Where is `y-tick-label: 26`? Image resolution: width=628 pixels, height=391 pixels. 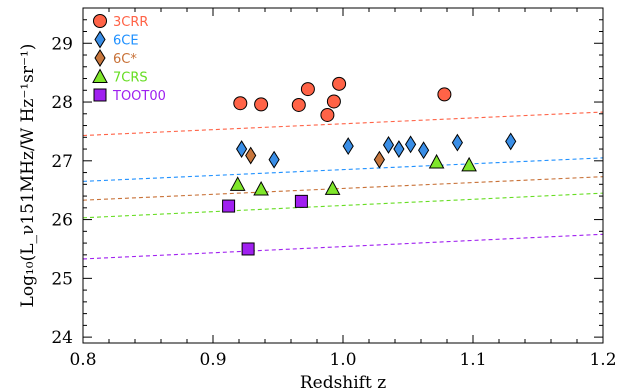 y-tick-label: 26 is located at coordinates (62, 221).